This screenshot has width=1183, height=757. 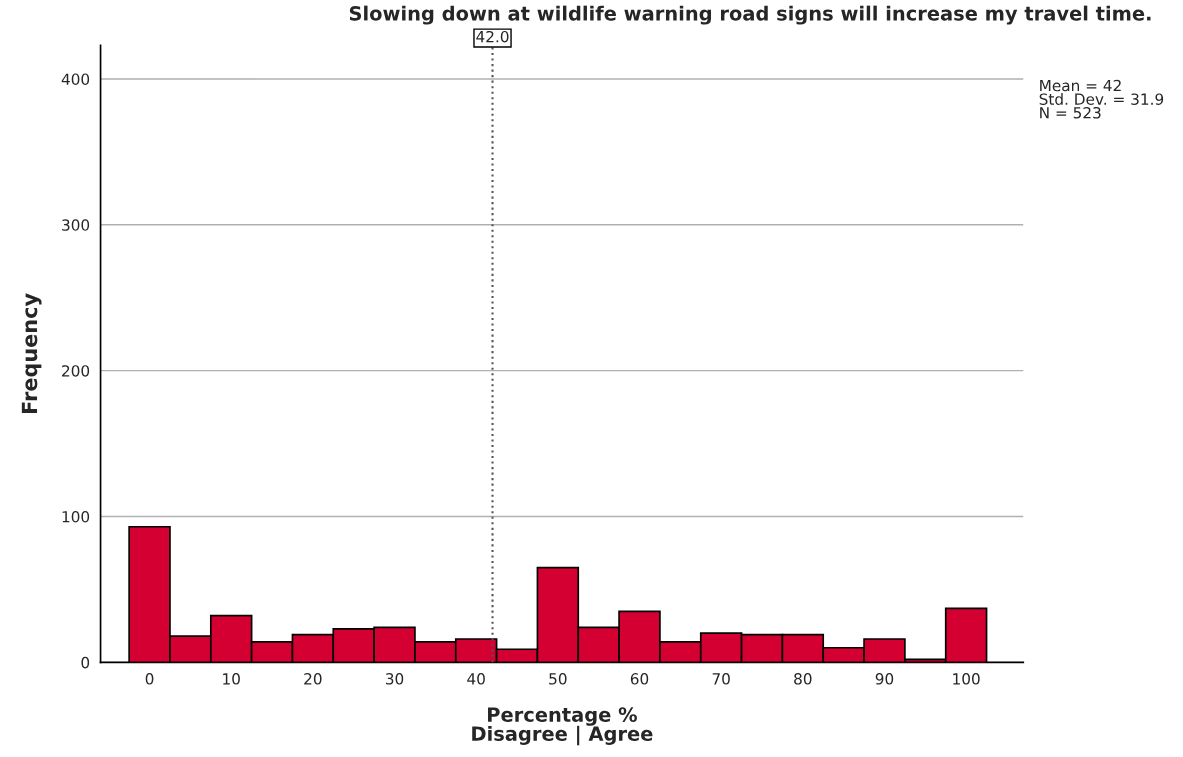 What do you see at coordinates (750, 15) in the screenshot?
I see `chart-title: Slowing down at wildlife warning road signs will increase my travel time.` at bounding box center [750, 15].